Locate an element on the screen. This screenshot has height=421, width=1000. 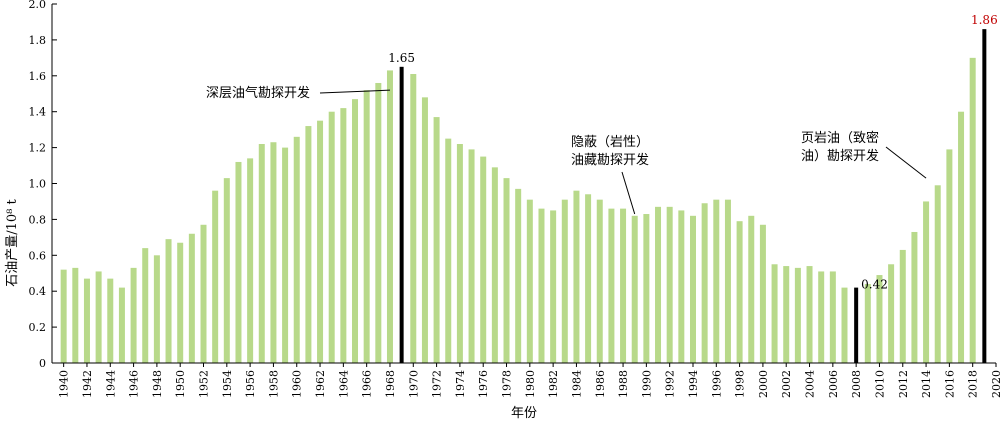
x-tick-label: 2008 is located at coordinates (856, 384).